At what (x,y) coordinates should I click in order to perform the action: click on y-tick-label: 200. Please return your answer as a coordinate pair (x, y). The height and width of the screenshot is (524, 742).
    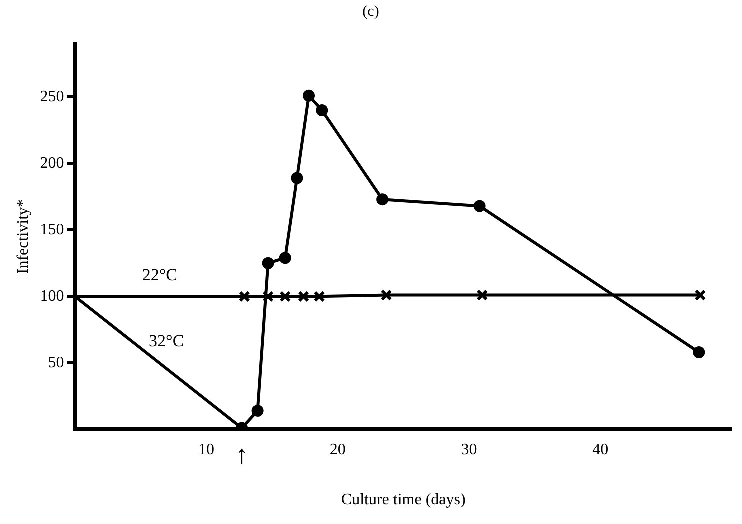
    Looking at the image, I should click on (52, 163).